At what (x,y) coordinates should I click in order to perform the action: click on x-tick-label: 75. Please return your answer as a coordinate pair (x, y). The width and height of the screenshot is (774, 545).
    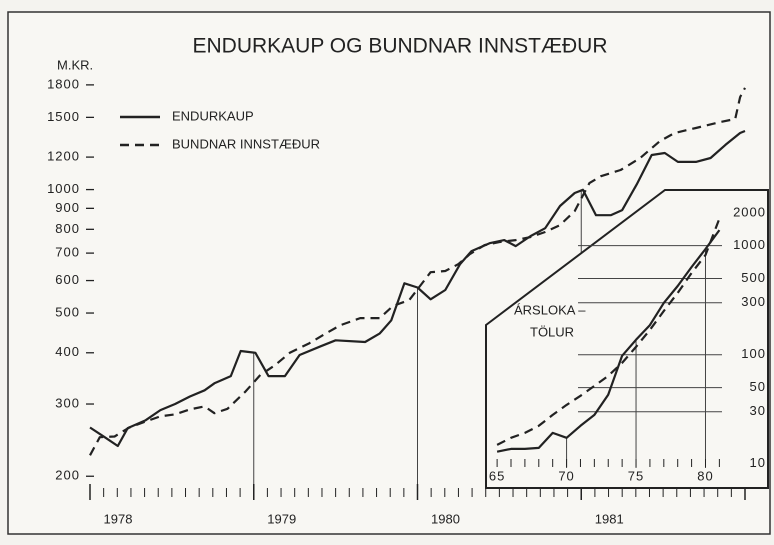
    Looking at the image, I should click on (636, 475).